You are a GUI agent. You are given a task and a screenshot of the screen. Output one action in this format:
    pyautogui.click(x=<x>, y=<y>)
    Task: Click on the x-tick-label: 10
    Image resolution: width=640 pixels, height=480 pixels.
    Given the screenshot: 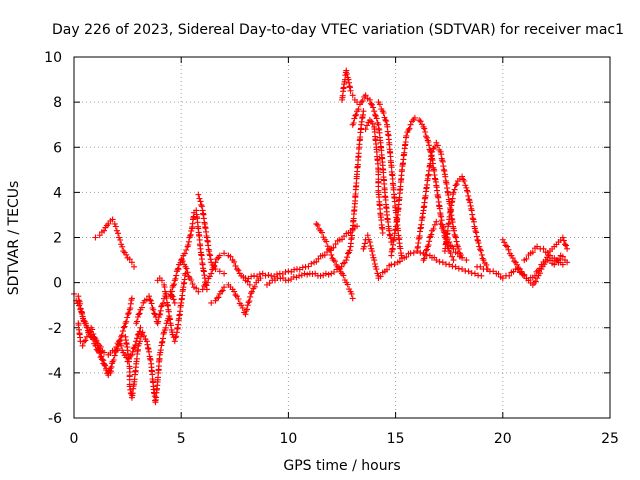 What is the action you would take?
    pyautogui.click(x=288, y=439)
    